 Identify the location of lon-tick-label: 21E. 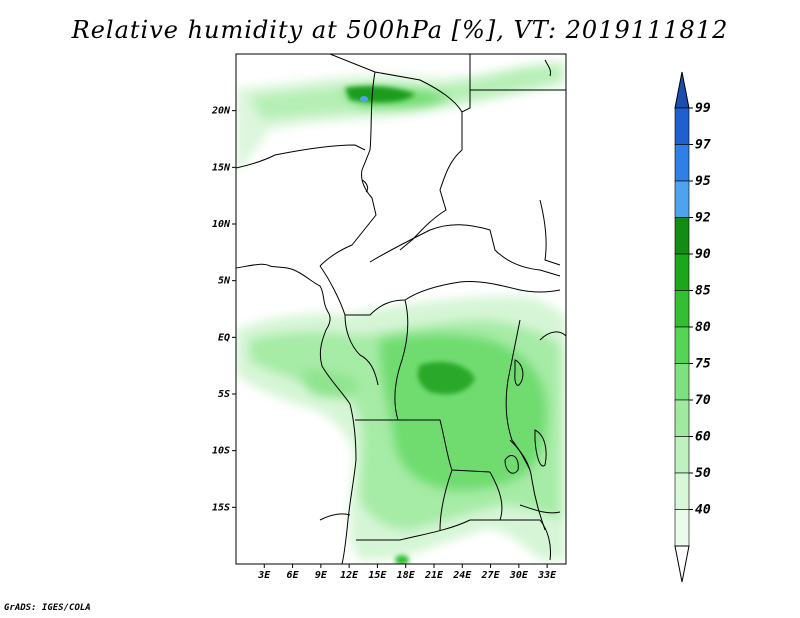
(434, 575).